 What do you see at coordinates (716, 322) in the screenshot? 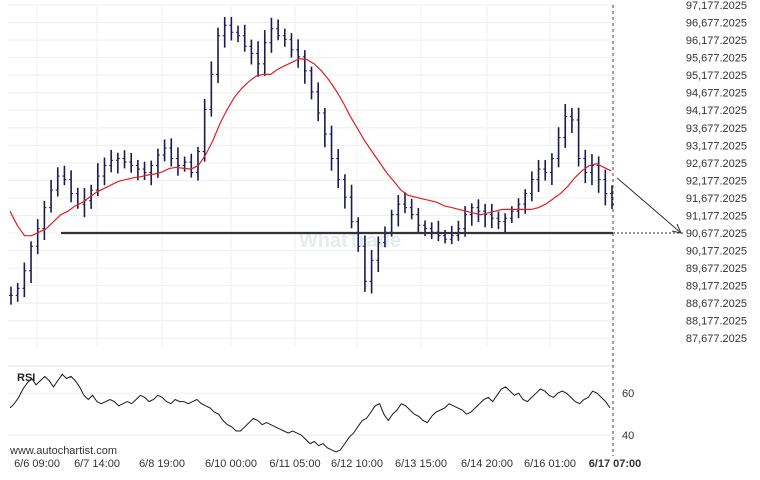
I see `price-tick-label: 88,177.2025` at bounding box center [716, 322].